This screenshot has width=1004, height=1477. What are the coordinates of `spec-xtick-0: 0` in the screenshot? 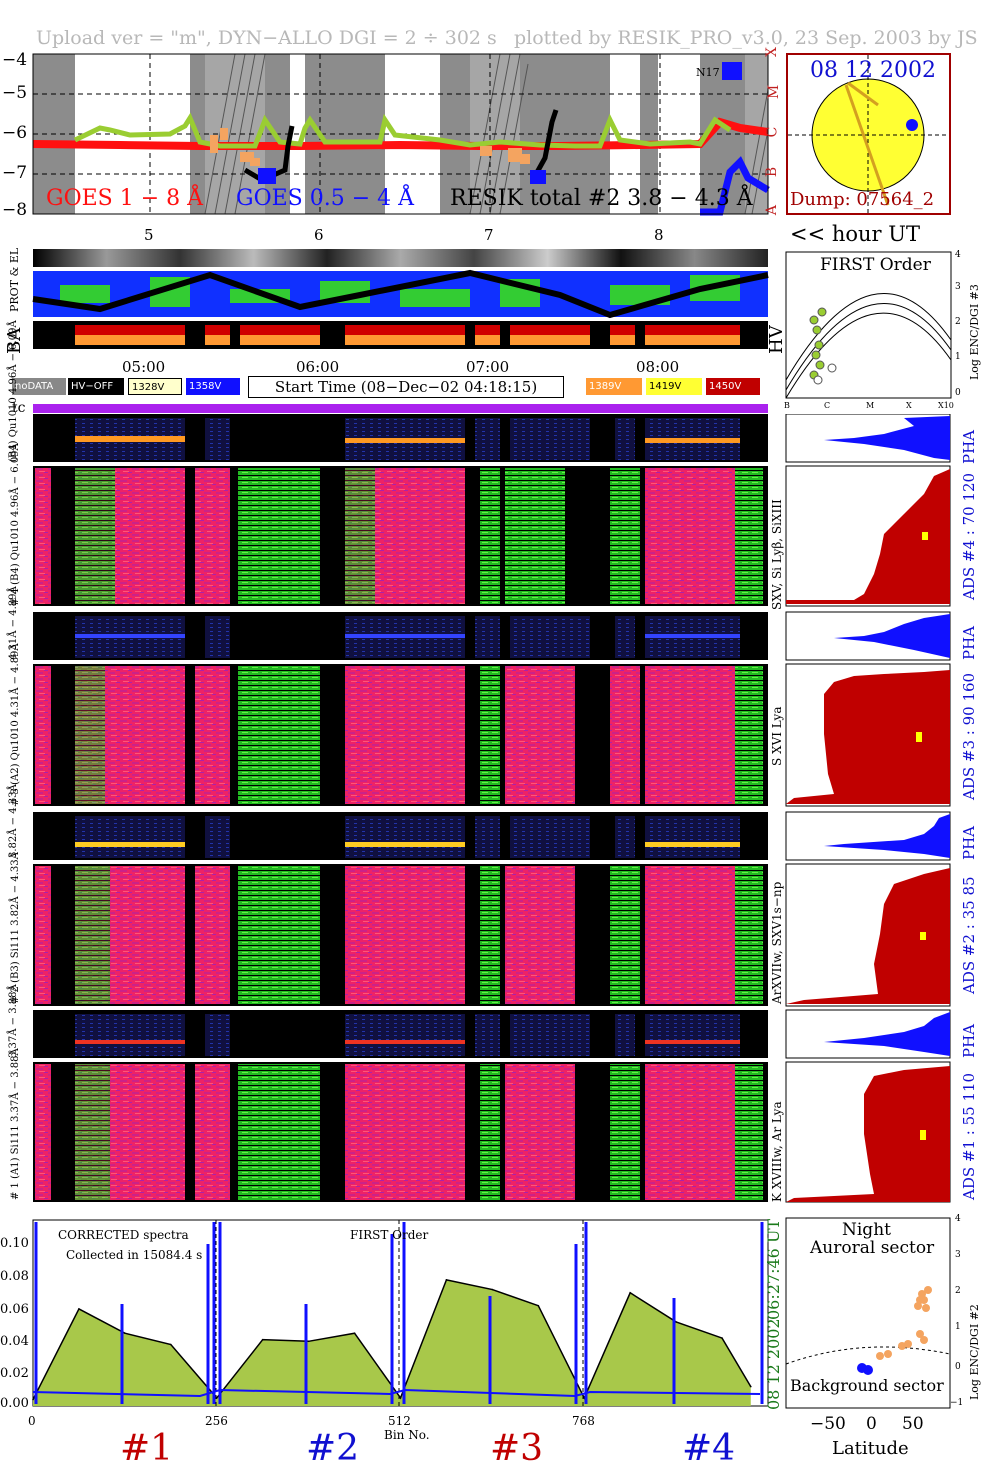 It's located at (32, 1421).